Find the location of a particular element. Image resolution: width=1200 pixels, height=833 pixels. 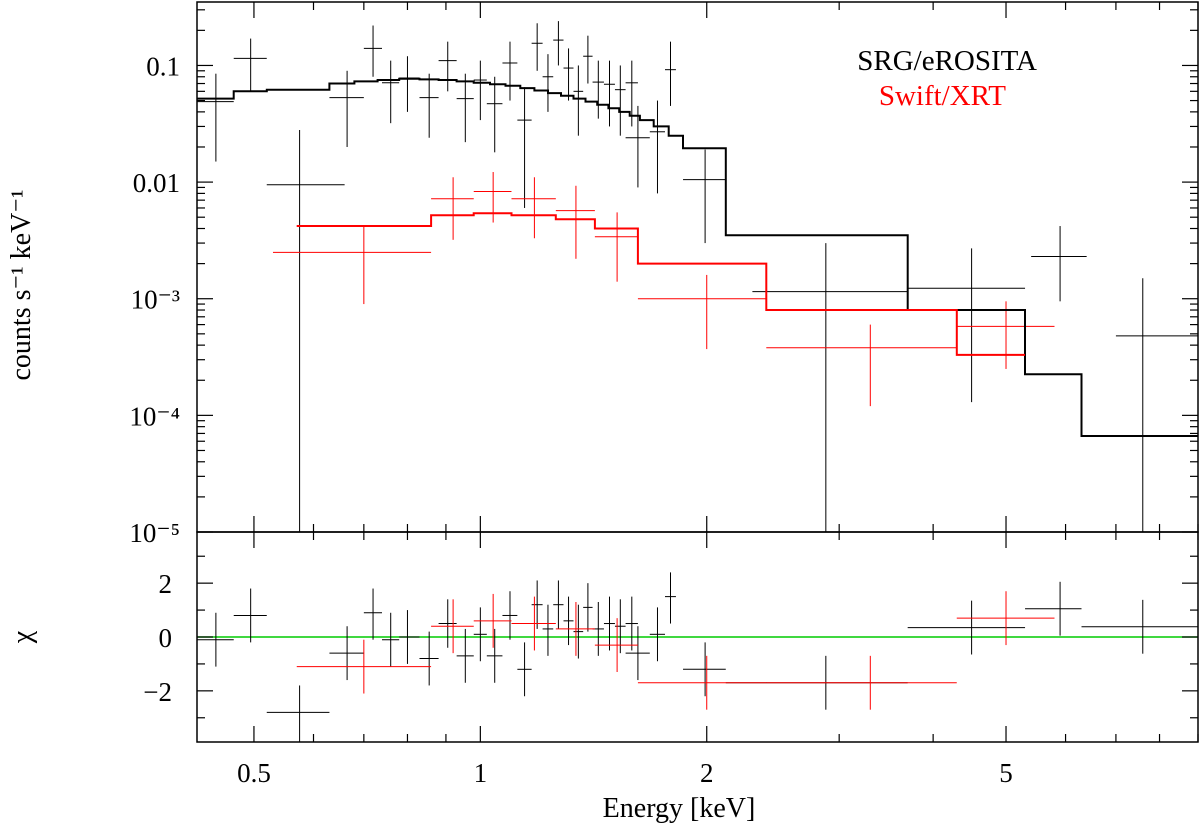

model-swift-xrt-model is located at coordinates (660, 284).